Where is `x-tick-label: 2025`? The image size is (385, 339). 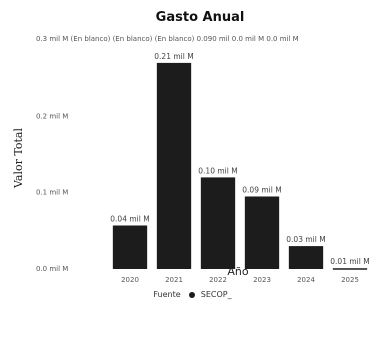 x-tick-label: 2025 is located at coordinates (350, 280).